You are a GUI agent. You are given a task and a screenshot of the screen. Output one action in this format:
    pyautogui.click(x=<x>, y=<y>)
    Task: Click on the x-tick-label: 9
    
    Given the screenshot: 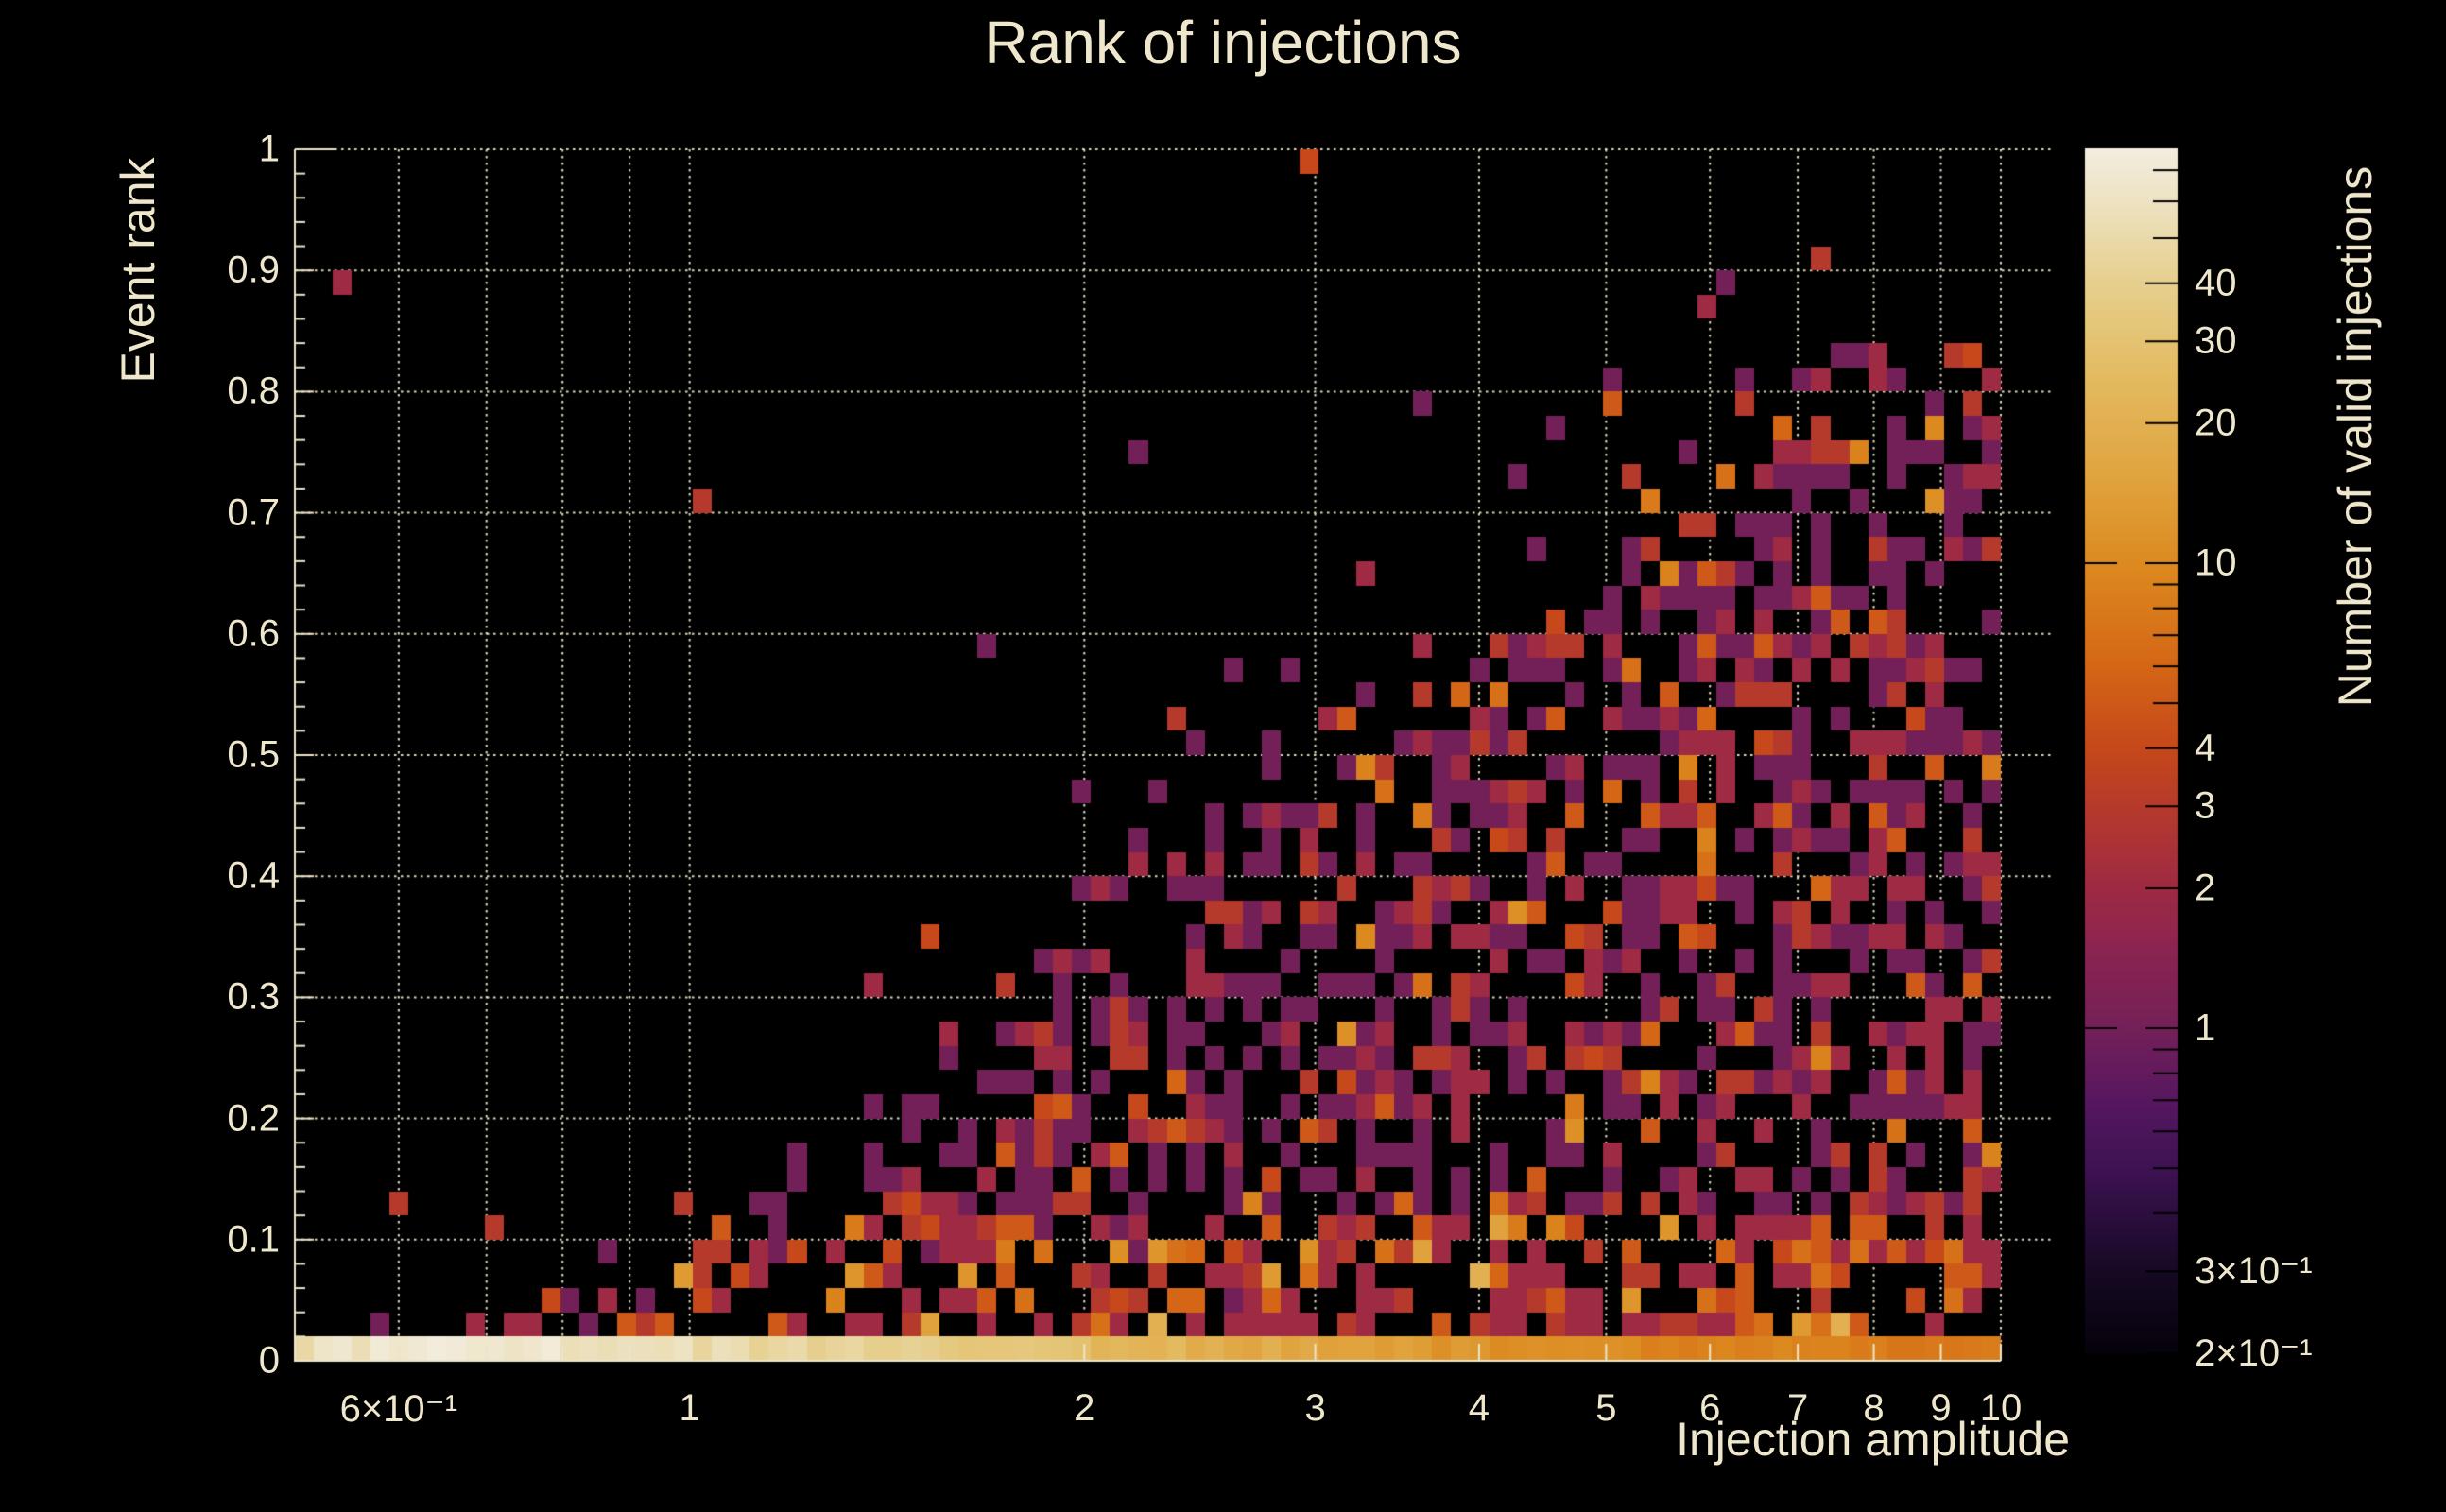 What is the action you would take?
    pyautogui.click(x=1941, y=1408)
    